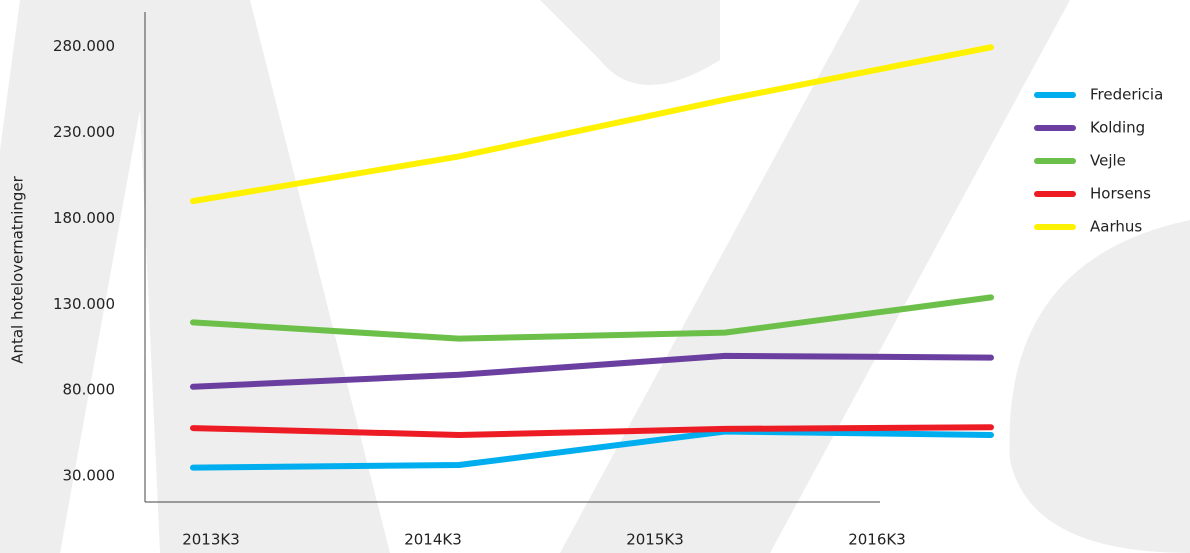  Describe the element at coordinates (84, 304) in the screenshot. I see `y-tick-label: 130.000` at that location.